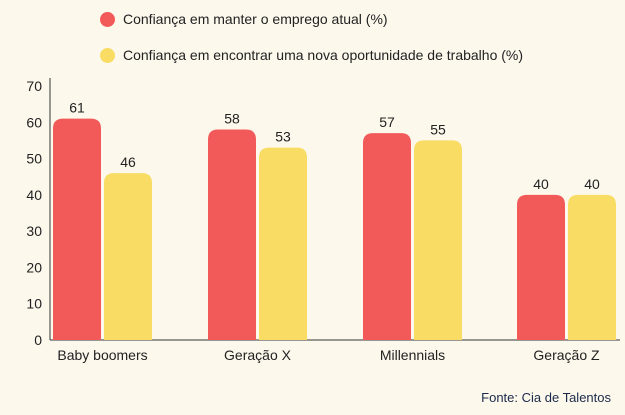 This screenshot has height=415, width=625. What do you see at coordinates (283, 137) in the screenshot?
I see `data-label: 53` at bounding box center [283, 137].